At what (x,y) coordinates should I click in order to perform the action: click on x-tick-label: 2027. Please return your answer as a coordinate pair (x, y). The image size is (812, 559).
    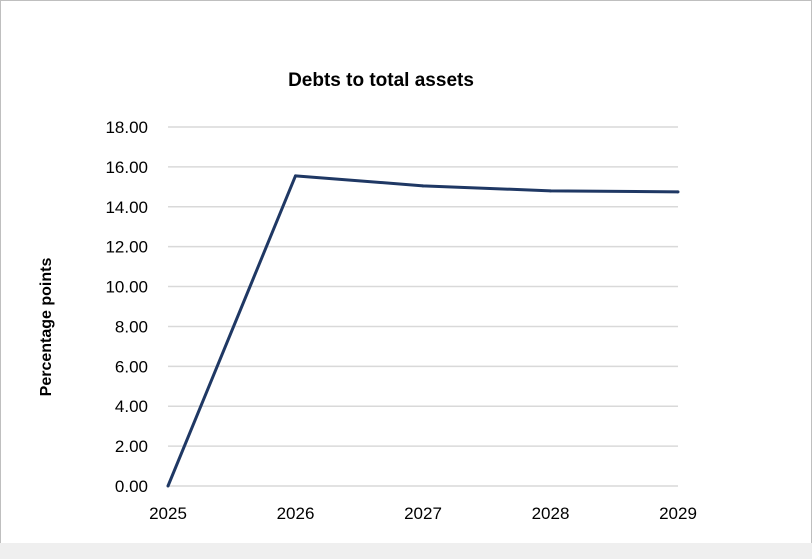
    Looking at the image, I should click on (423, 513).